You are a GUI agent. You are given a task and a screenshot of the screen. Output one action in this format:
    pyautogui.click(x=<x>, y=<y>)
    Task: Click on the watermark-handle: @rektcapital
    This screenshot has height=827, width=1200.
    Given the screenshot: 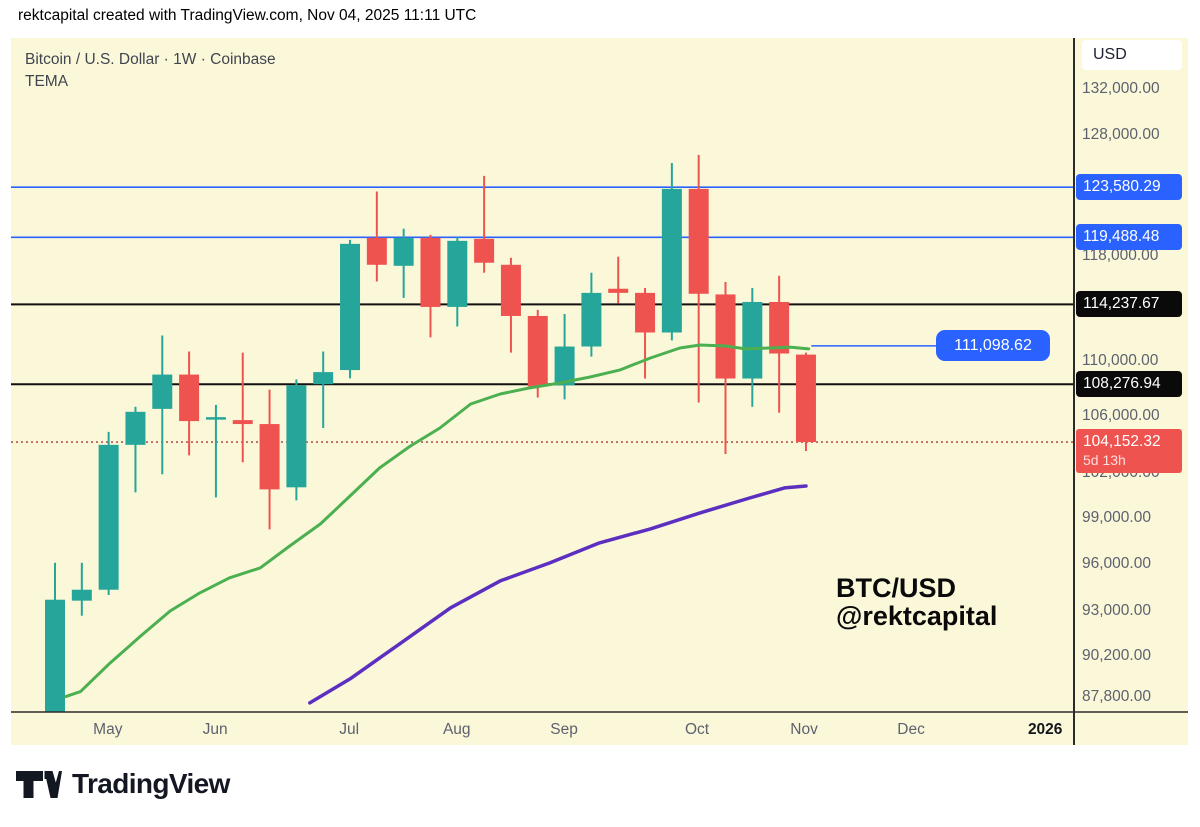 What is the action you would take?
    pyautogui.click(x=917, y=616)
    